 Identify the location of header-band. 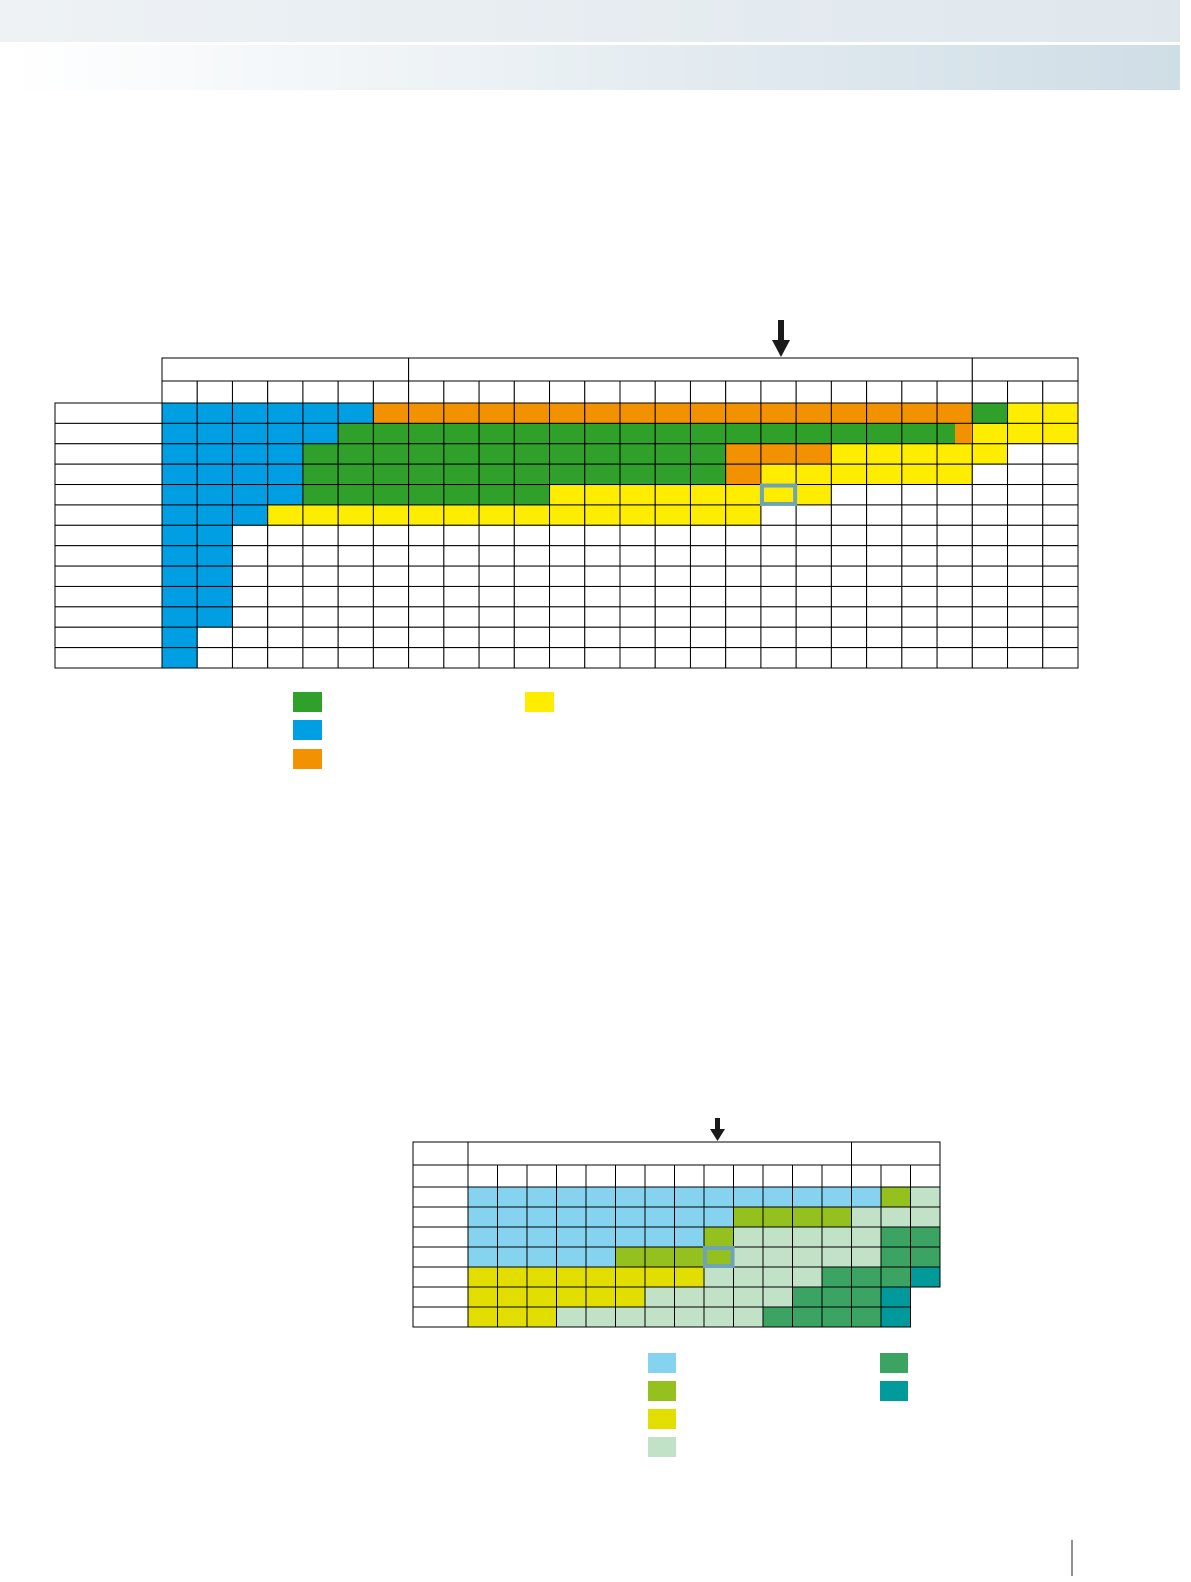
(590, 21).